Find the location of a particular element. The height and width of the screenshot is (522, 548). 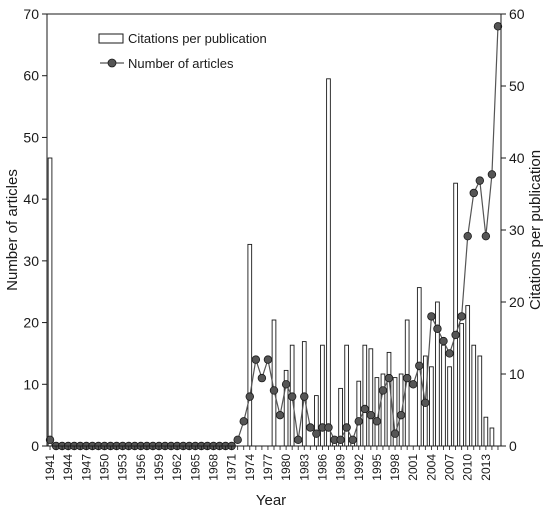

x-tick-label: 1983 is located at coordinates (304, 467).